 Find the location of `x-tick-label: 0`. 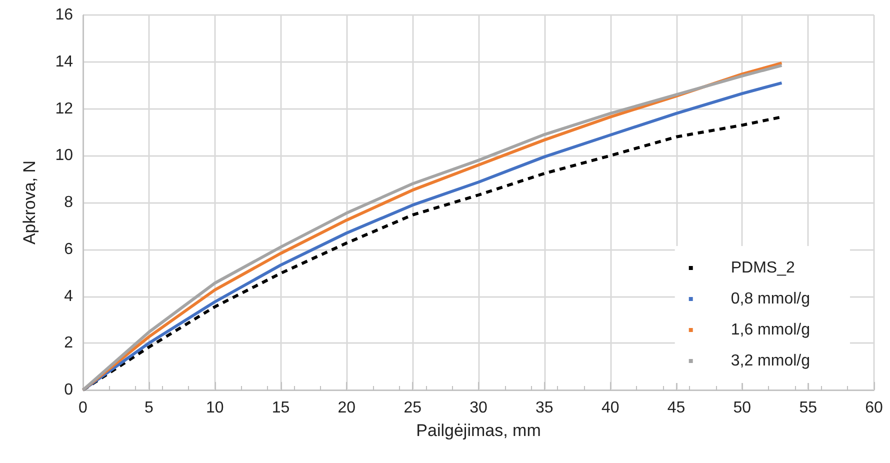

x-tick-label: 0 is located at coordinates (83, 408).